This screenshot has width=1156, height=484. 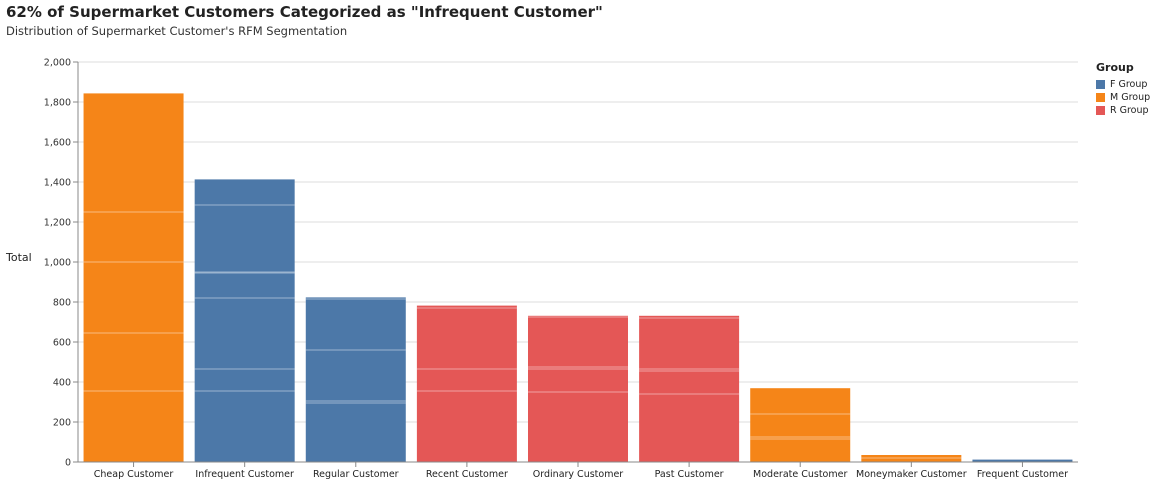 What do you see at coordinates (1130, 97) in the screenshot?
I see `legend-label-m-group: M Group` at bounding box center [1130, 97].